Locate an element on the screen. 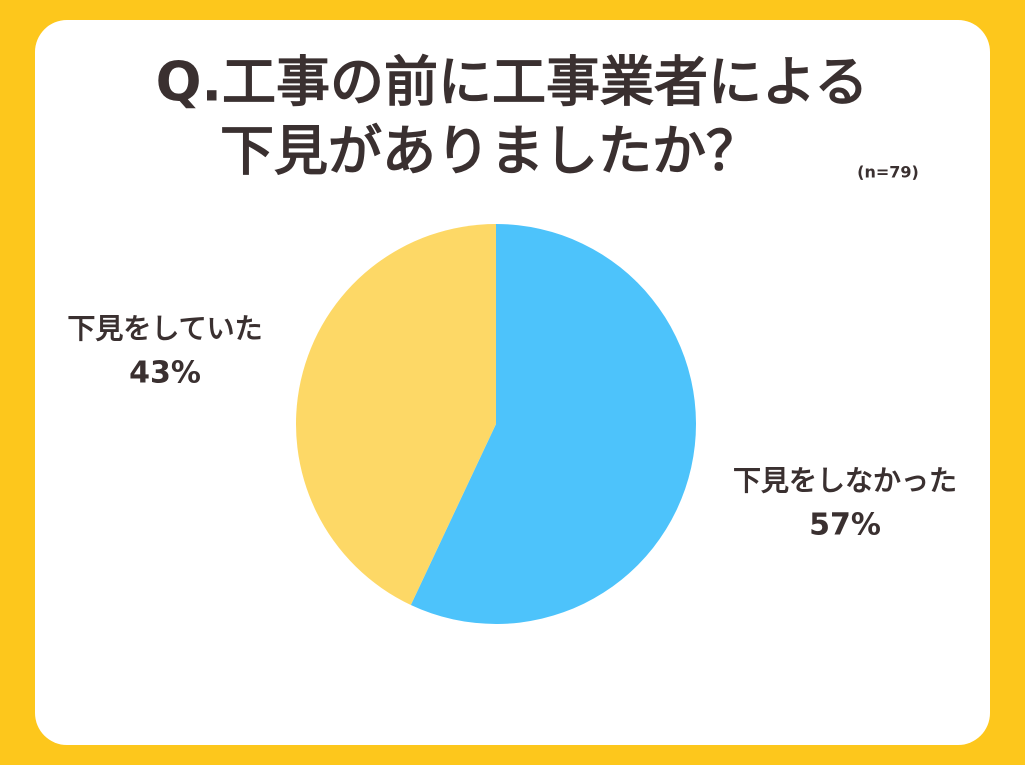 Image resolution: width=1025 pixels, height=765 pixels. slice-label: 下見をしていた is located at coordinates (164, 328).